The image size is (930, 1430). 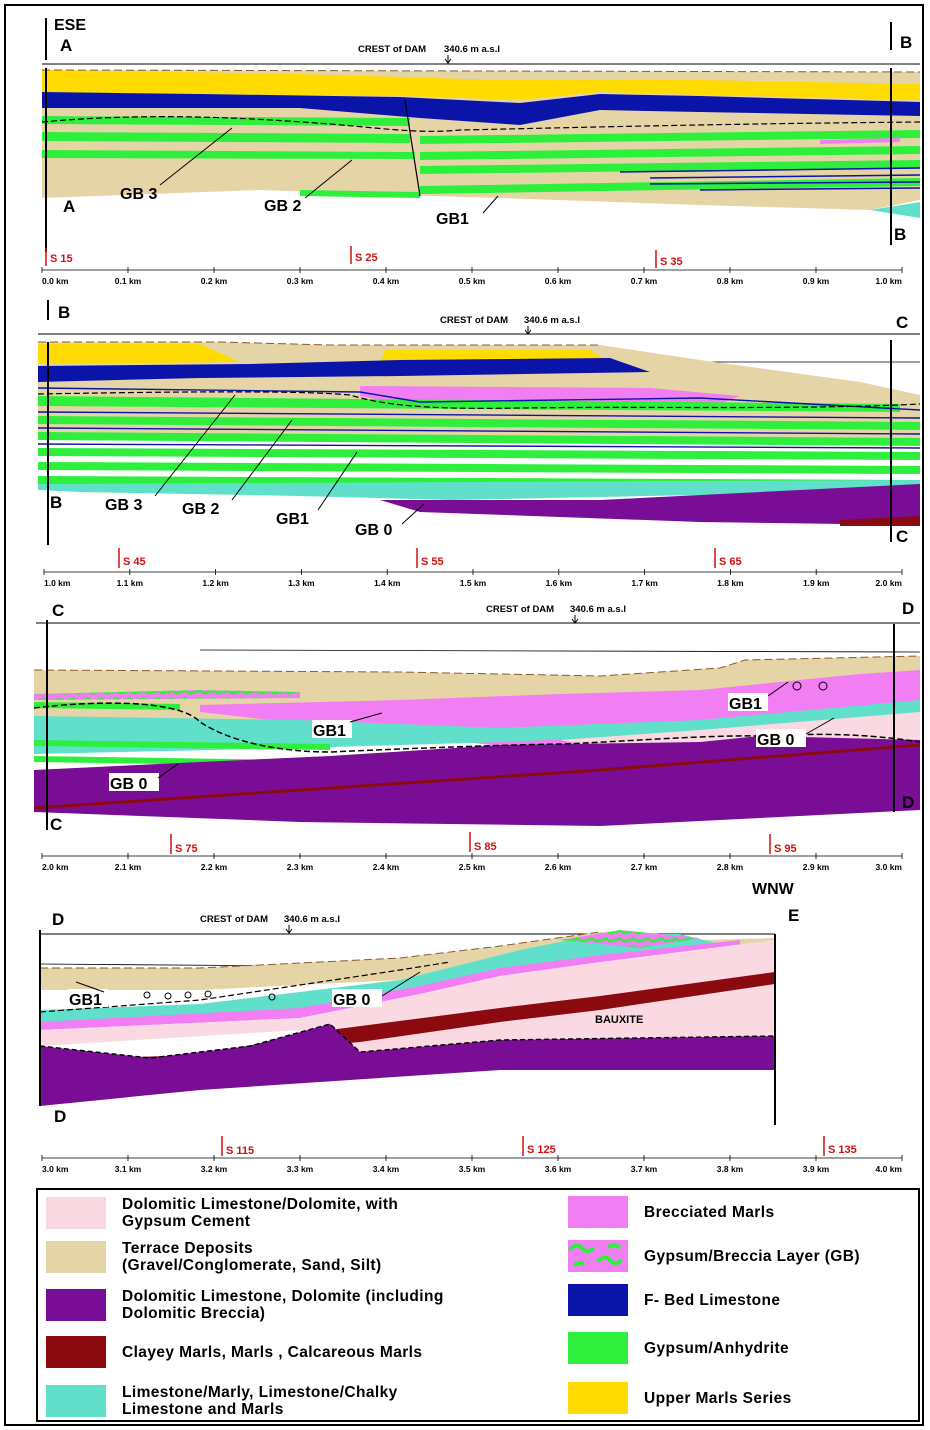 I want to click on gb3-label: GB 3, so click(x=138, y=194).